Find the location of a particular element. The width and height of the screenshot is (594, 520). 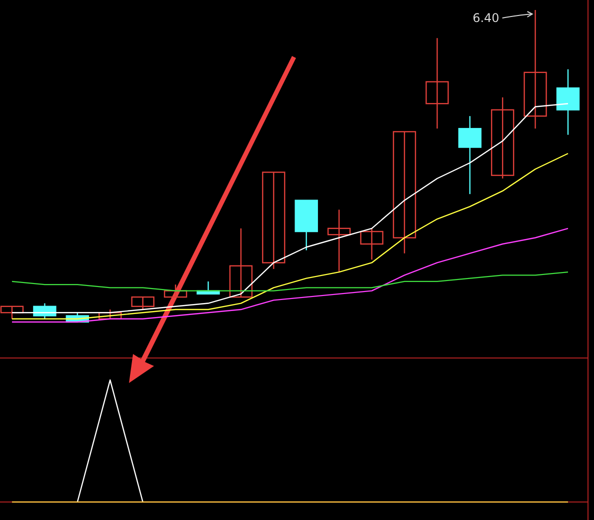

annotation: 6.40 is located at coordinates (486, 18).